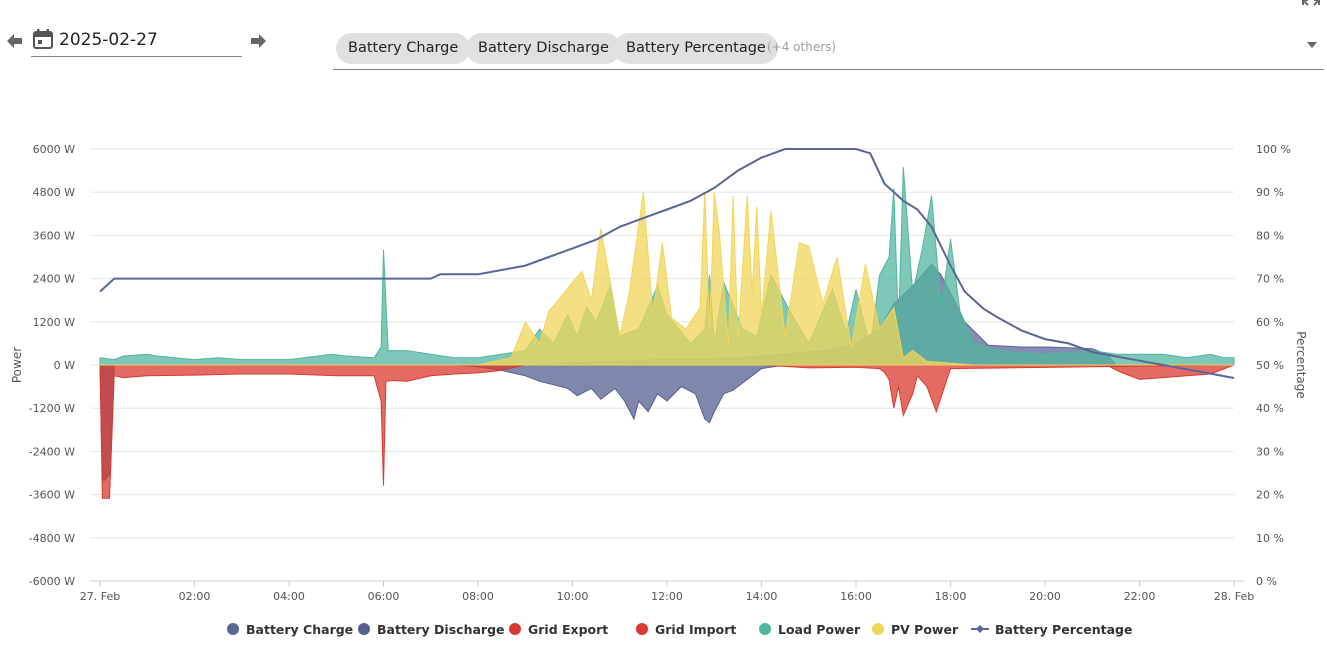 The image size is (1327, 650). I want to click on y2-axis-title: Percentage, so click(1301, 365).